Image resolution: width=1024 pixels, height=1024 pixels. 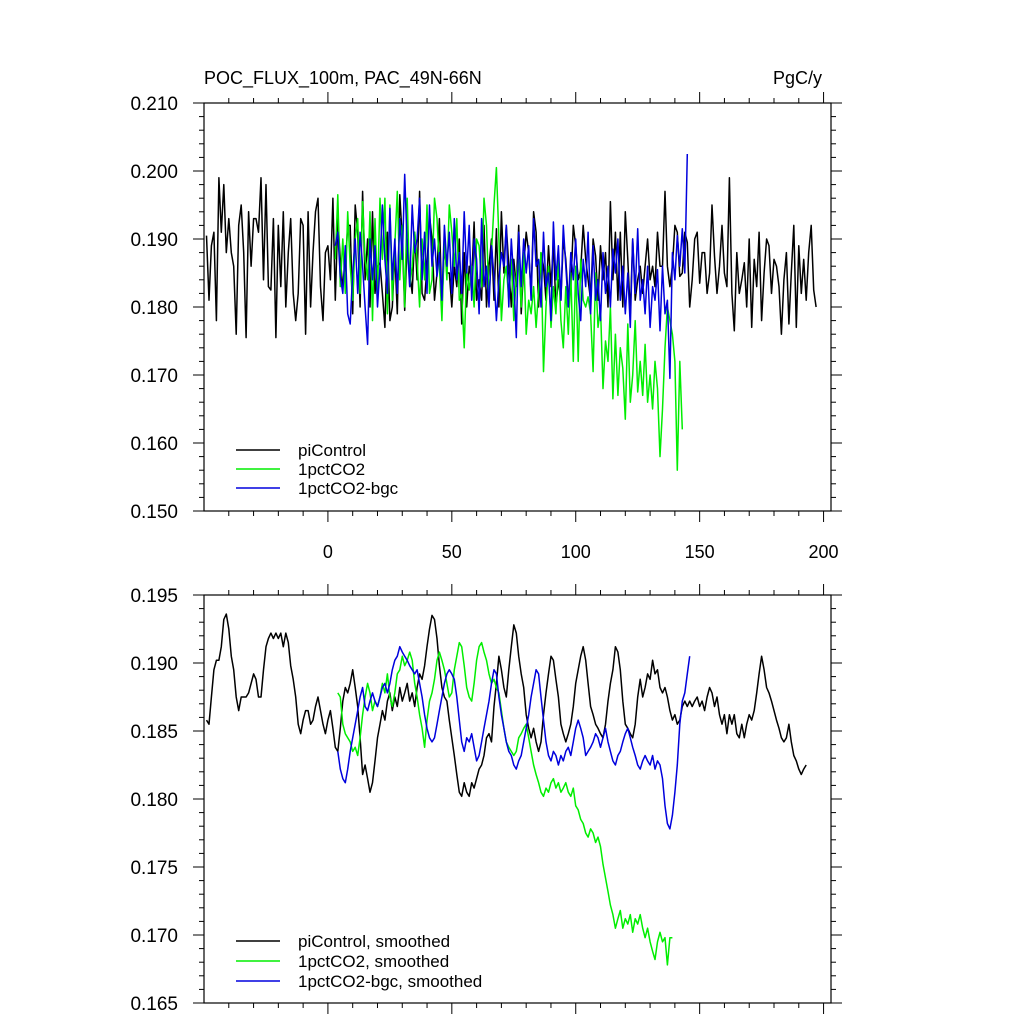 I want to click on y-tick-label: 0.150, so click(x=154, y=512).